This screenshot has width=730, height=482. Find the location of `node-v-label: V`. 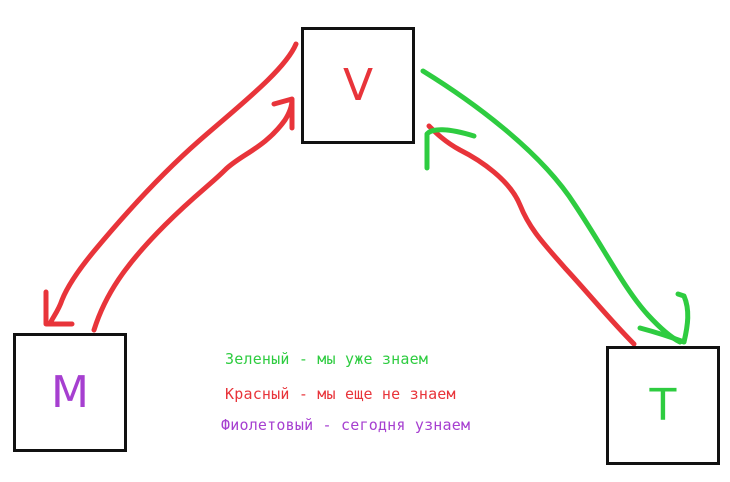

node-v-label: V is located at coordinates (358, 85).